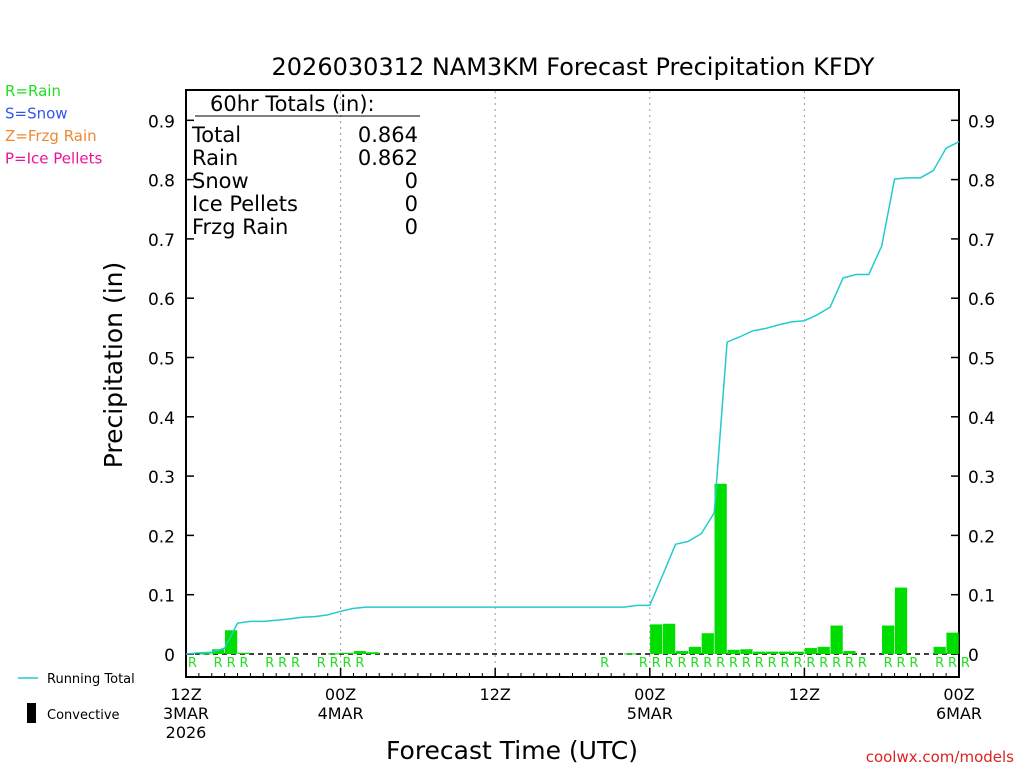  Describe the element at coordinates (113, 365) in the screenshot. I see `y-axis-label: Precipitation (in)` at that location.